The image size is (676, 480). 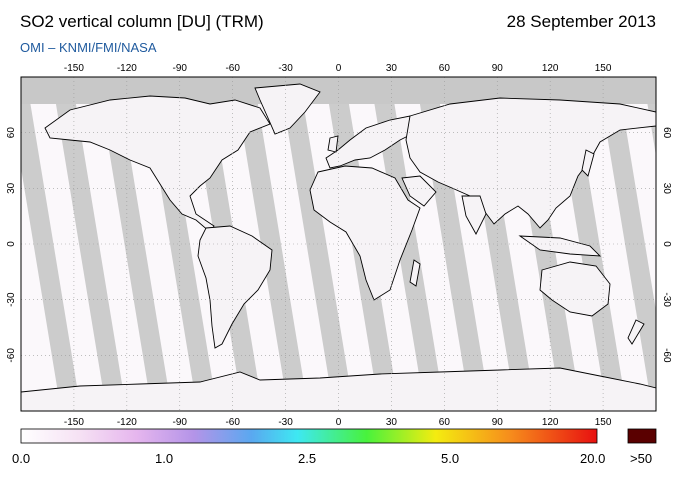 I want to click on longitude-ticks-top: -150 -120 -90 -60 -30 0 30 60 90 120 150, so click(x=338, y=68).